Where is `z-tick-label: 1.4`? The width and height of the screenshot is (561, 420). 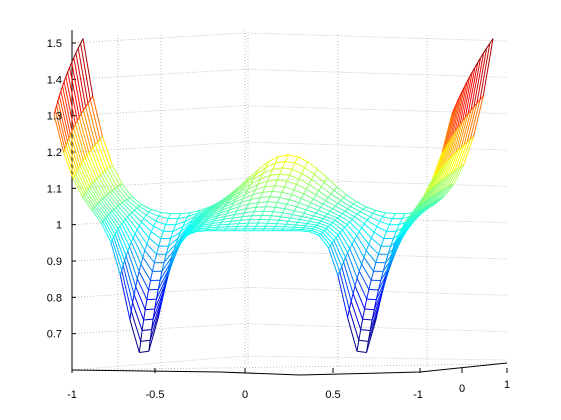 z-tick-label: 1.4 is located at coordinates (54, 80).